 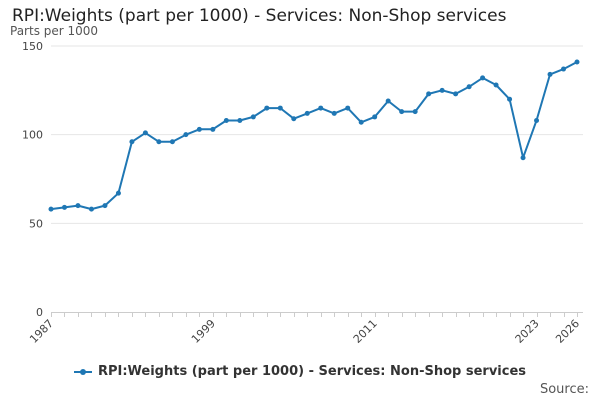 What do you see at coordinates (39, 312) in the screenshot?
I see `y-tick-label: 0` at bounding box center [39, 312].